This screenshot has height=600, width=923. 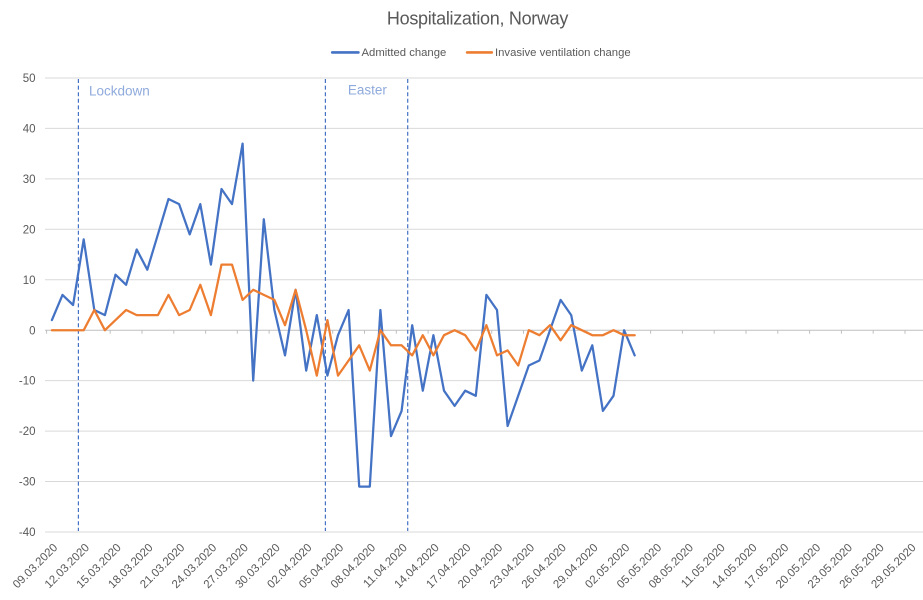 I want to click on svg-text: 20, so click(x=29, y=230).